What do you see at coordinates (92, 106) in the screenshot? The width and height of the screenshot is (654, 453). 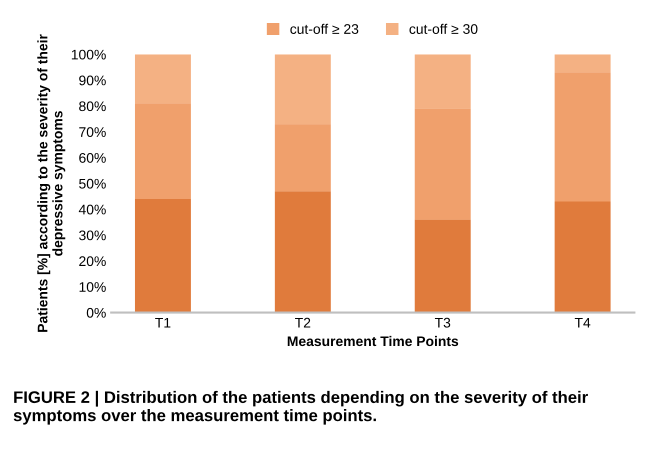 I see `y-tick-label: 80%` at bounding box center [92, 106].